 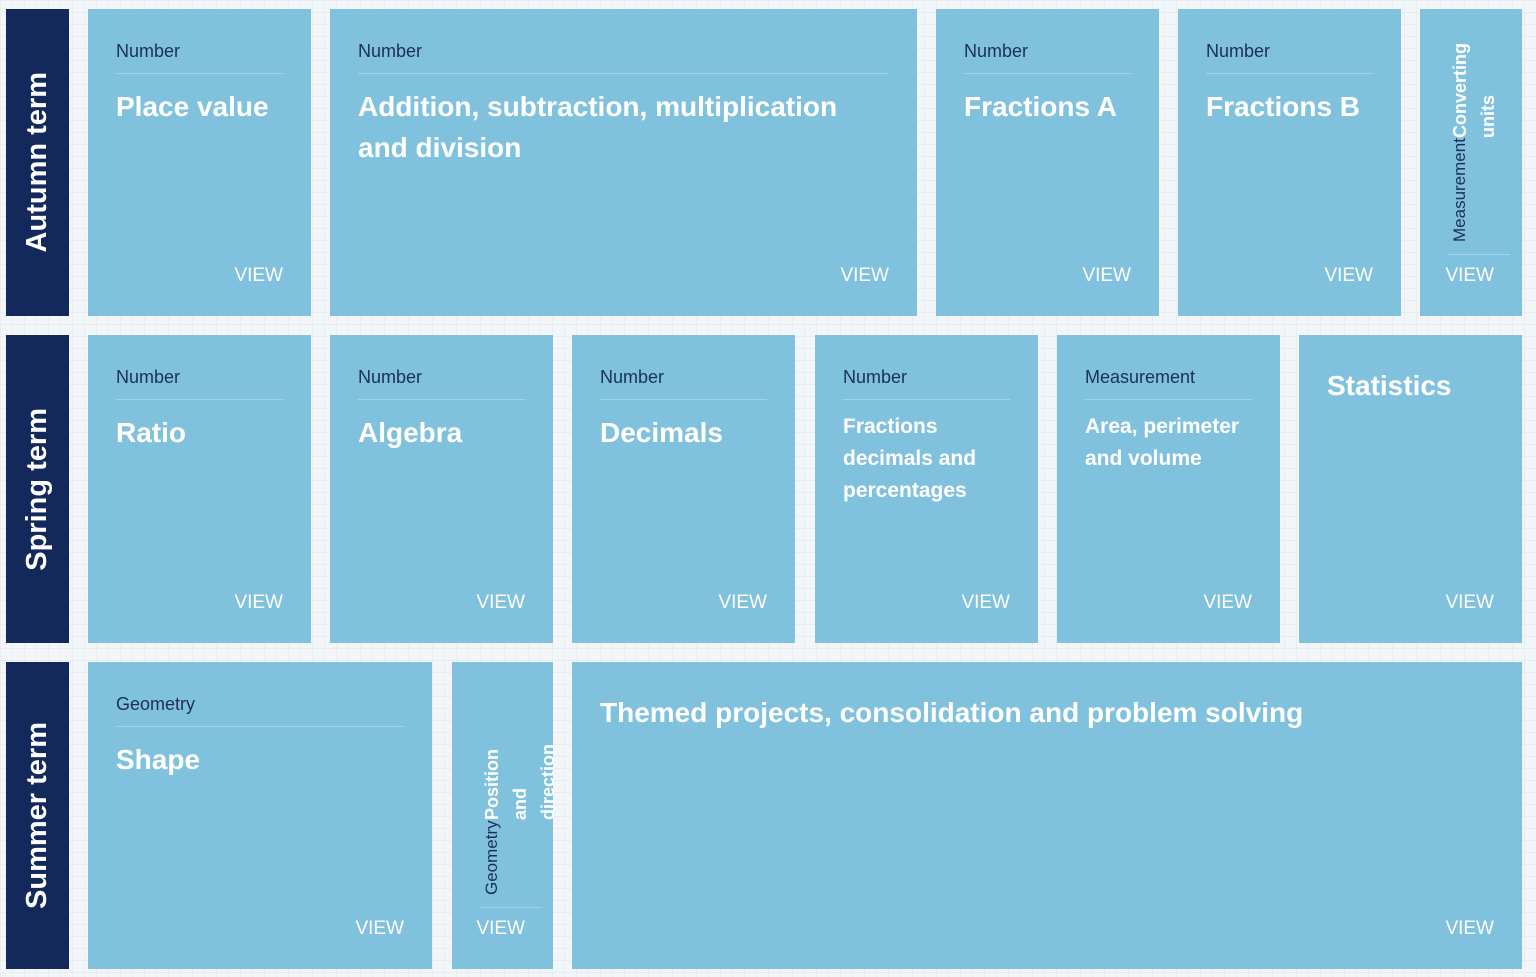 I want to click on term-label-bar: Autumn term, so click(x=37, y=162).